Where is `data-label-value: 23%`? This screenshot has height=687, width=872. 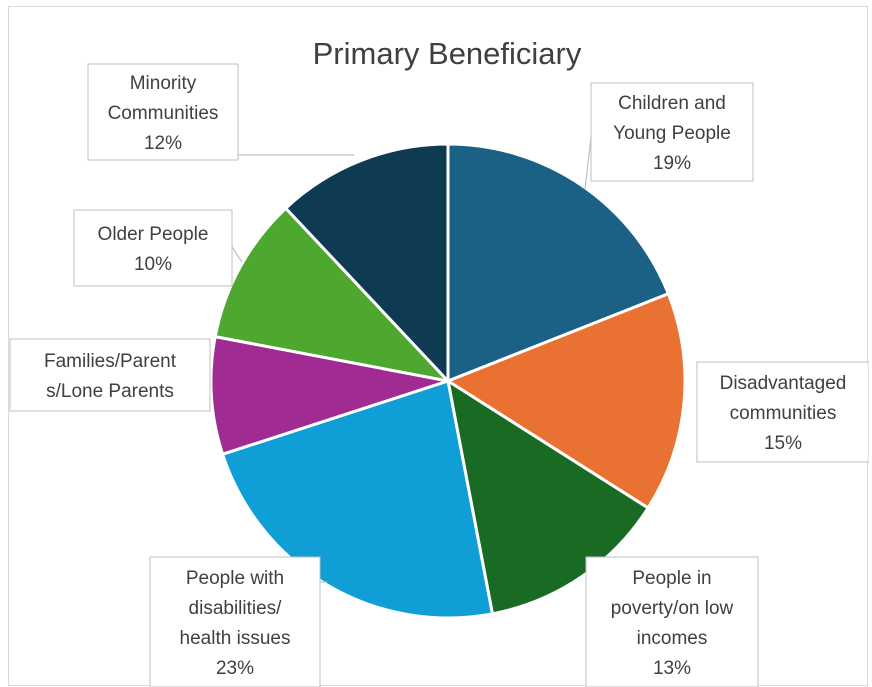 data-label-value: 23% is located at coordinates (235, 668).